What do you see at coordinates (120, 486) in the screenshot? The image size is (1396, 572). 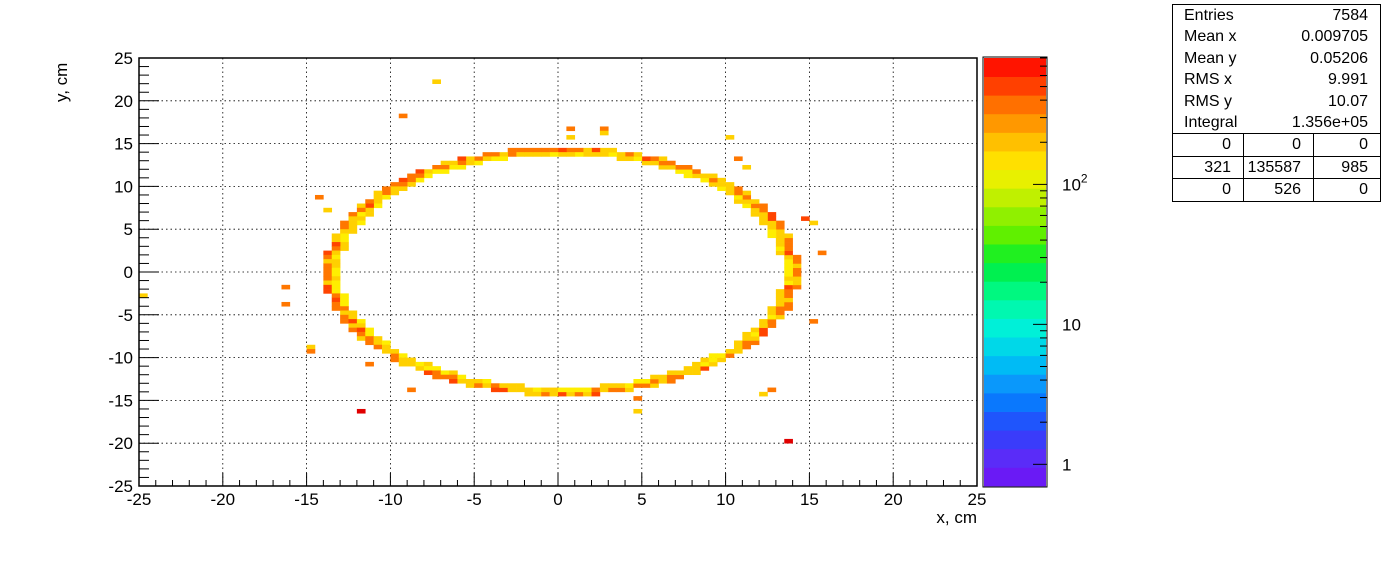 I see `y-tick-label: -25` at bounding box center [120, 486].